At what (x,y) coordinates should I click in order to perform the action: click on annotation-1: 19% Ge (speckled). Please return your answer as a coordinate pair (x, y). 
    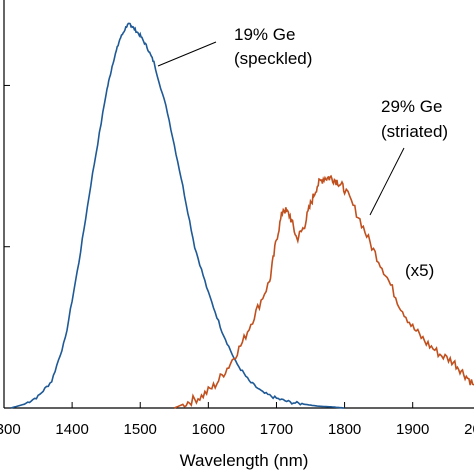
    Looking at the image, I should click on (234, 46).